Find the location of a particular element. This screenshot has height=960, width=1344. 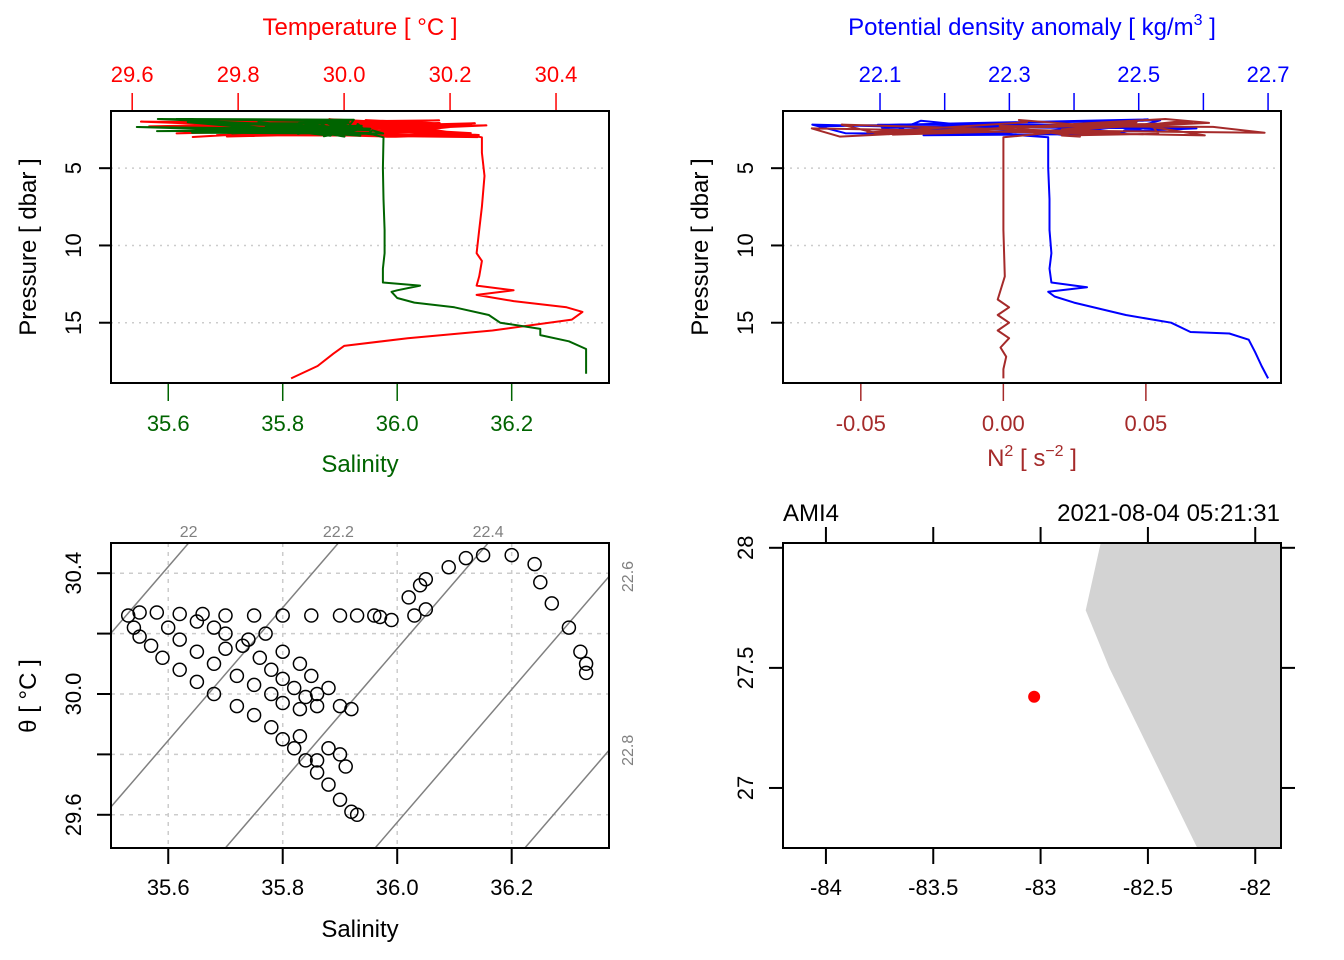

density-axis-title-main: Potential density anomaly [ kg/m is located at coordinates (1021, 27).